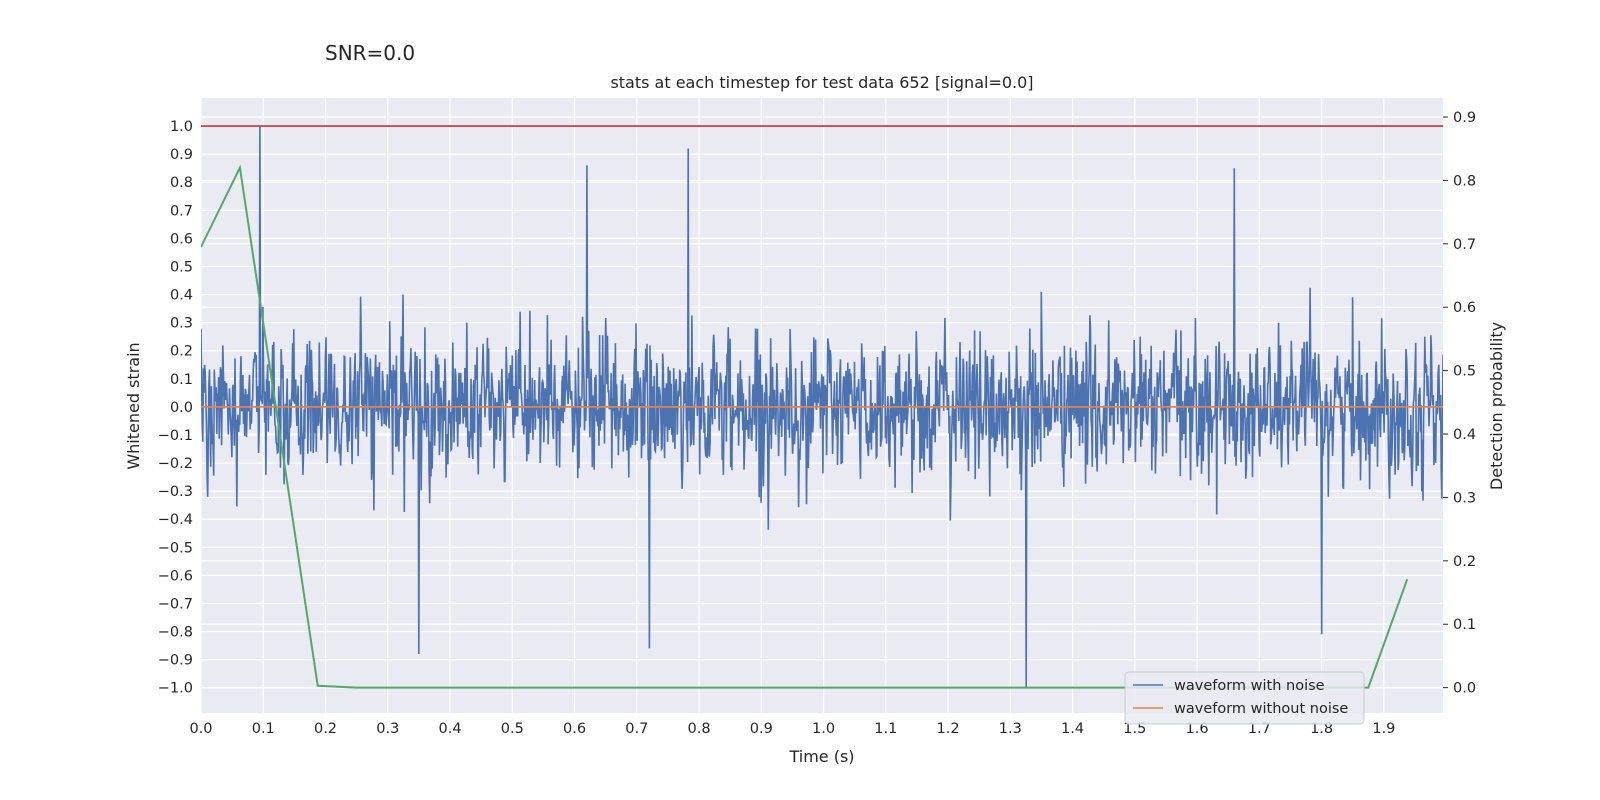 The image size is (1600, 800). I want to click on y-tick-label: 0.4, so click(181, 296).